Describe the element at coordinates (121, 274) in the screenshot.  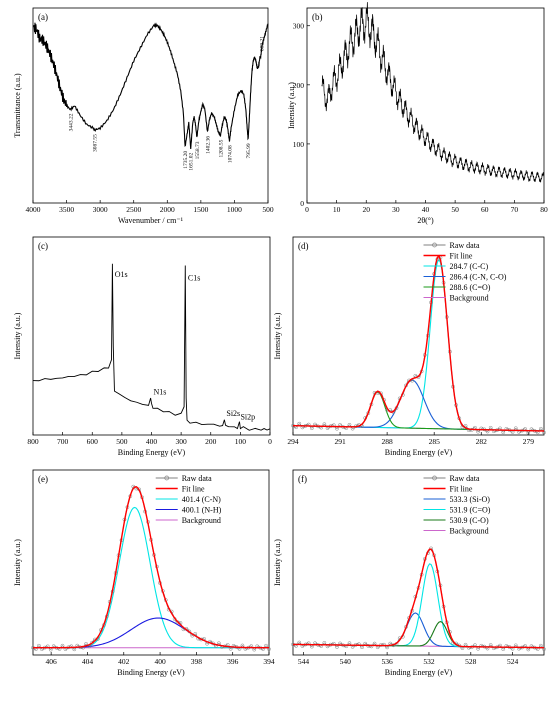
I see `peak-label: O1s` at that location.